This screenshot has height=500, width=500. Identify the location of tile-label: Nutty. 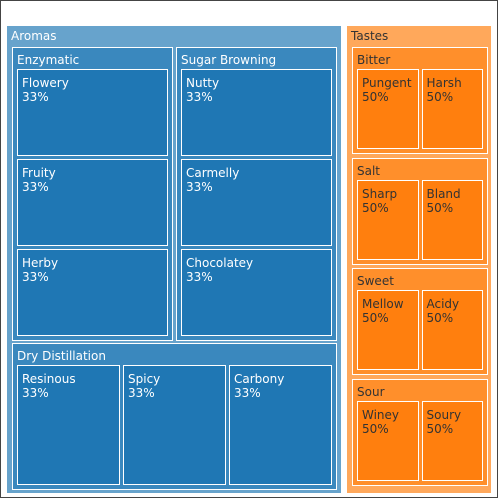
(203, 83).